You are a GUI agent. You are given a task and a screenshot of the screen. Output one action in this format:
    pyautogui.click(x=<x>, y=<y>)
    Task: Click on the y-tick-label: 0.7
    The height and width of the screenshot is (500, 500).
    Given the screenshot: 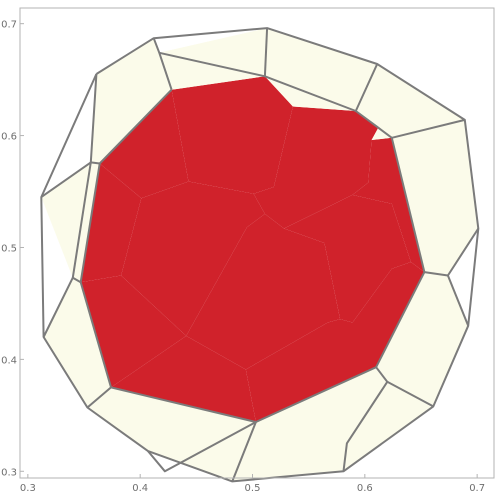 What is the action you would take?
    pyautogui.click(x=9, y=25)
    